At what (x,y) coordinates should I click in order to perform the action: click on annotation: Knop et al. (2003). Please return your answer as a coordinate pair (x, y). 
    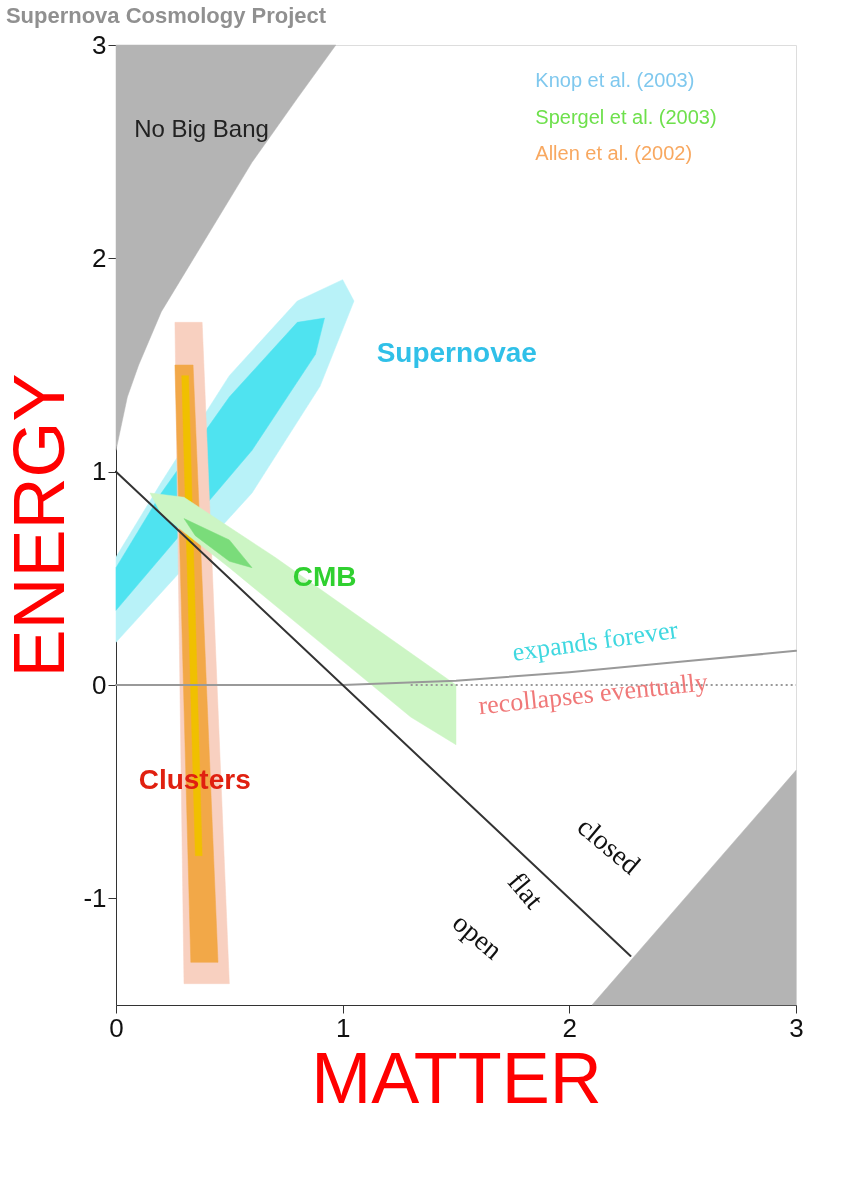
    Looking at the image, I should click on (615, 80).